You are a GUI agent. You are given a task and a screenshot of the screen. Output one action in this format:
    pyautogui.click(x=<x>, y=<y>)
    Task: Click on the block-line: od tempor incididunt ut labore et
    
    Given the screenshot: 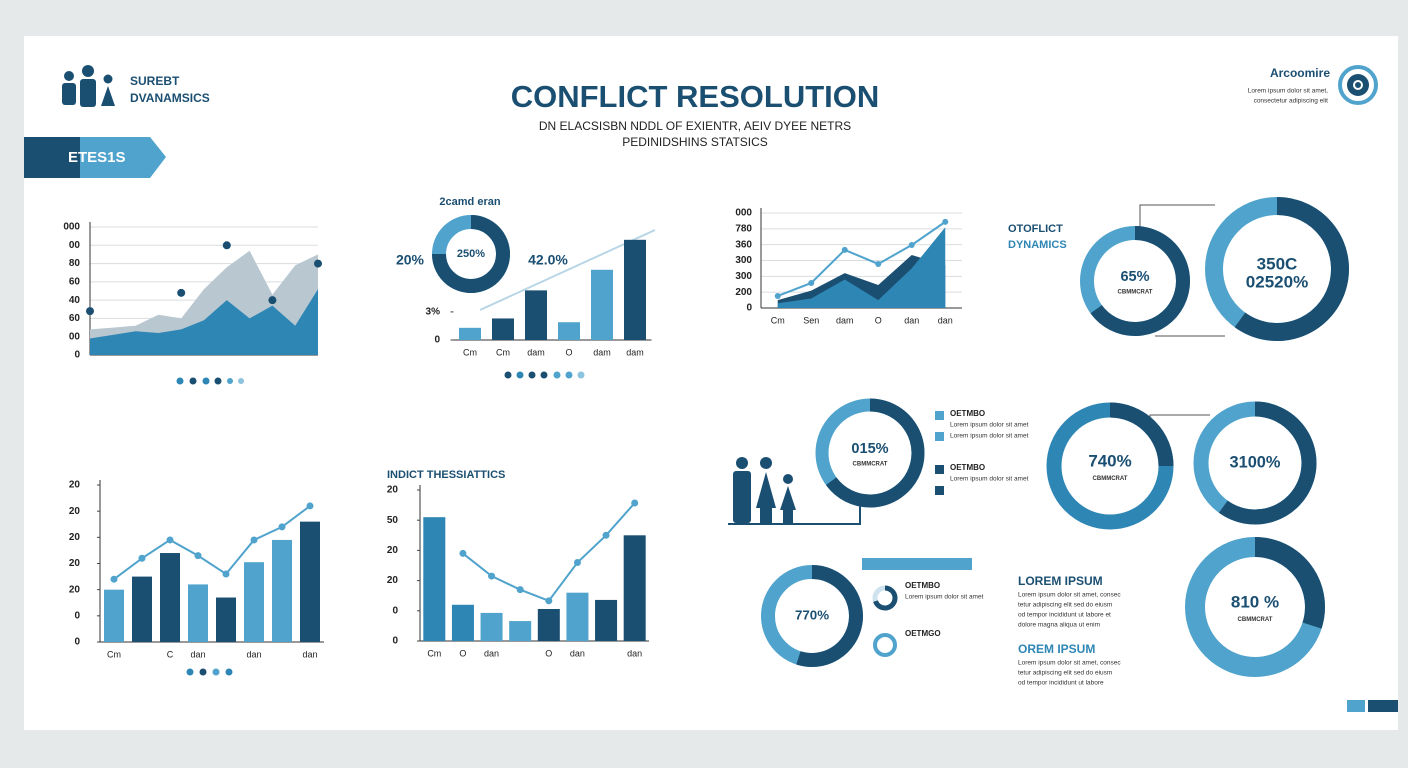 What is the action you would take?
    pyautogui.click(x=1064, y=615)
    